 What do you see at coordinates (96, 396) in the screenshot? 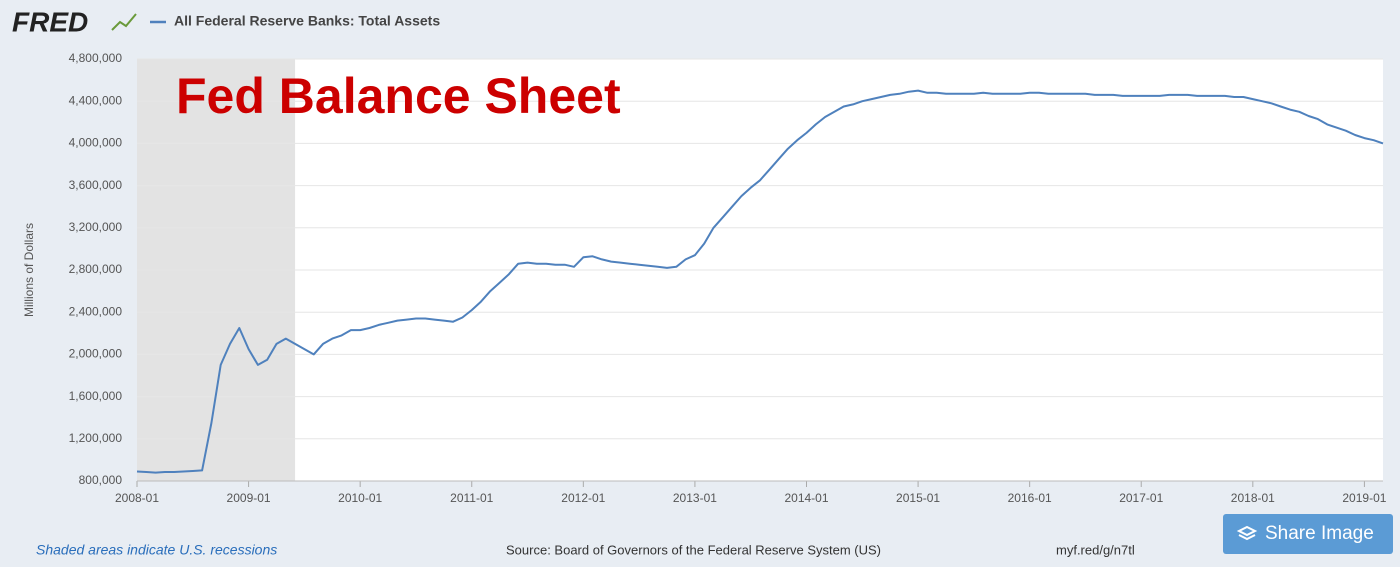
I see `y-tick-label: 1,600,000` at bounding box center [96, 396].